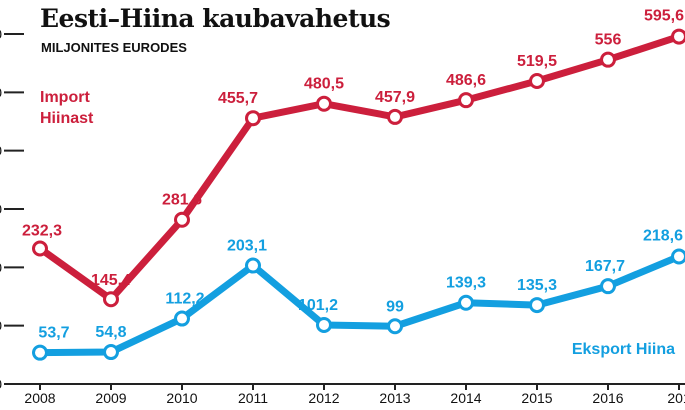 Image resolution: width=685 pixels, height=410 pixels. Describe the element at coordinates (42, 230) in the screenshot. I see `data-label: 232,3` at that location.